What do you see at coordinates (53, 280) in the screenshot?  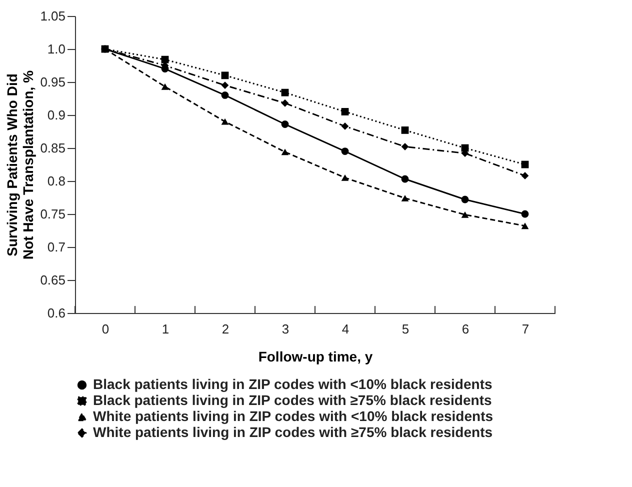 I see `y-tick-label: 0.65` at bounding box center [53, 280].